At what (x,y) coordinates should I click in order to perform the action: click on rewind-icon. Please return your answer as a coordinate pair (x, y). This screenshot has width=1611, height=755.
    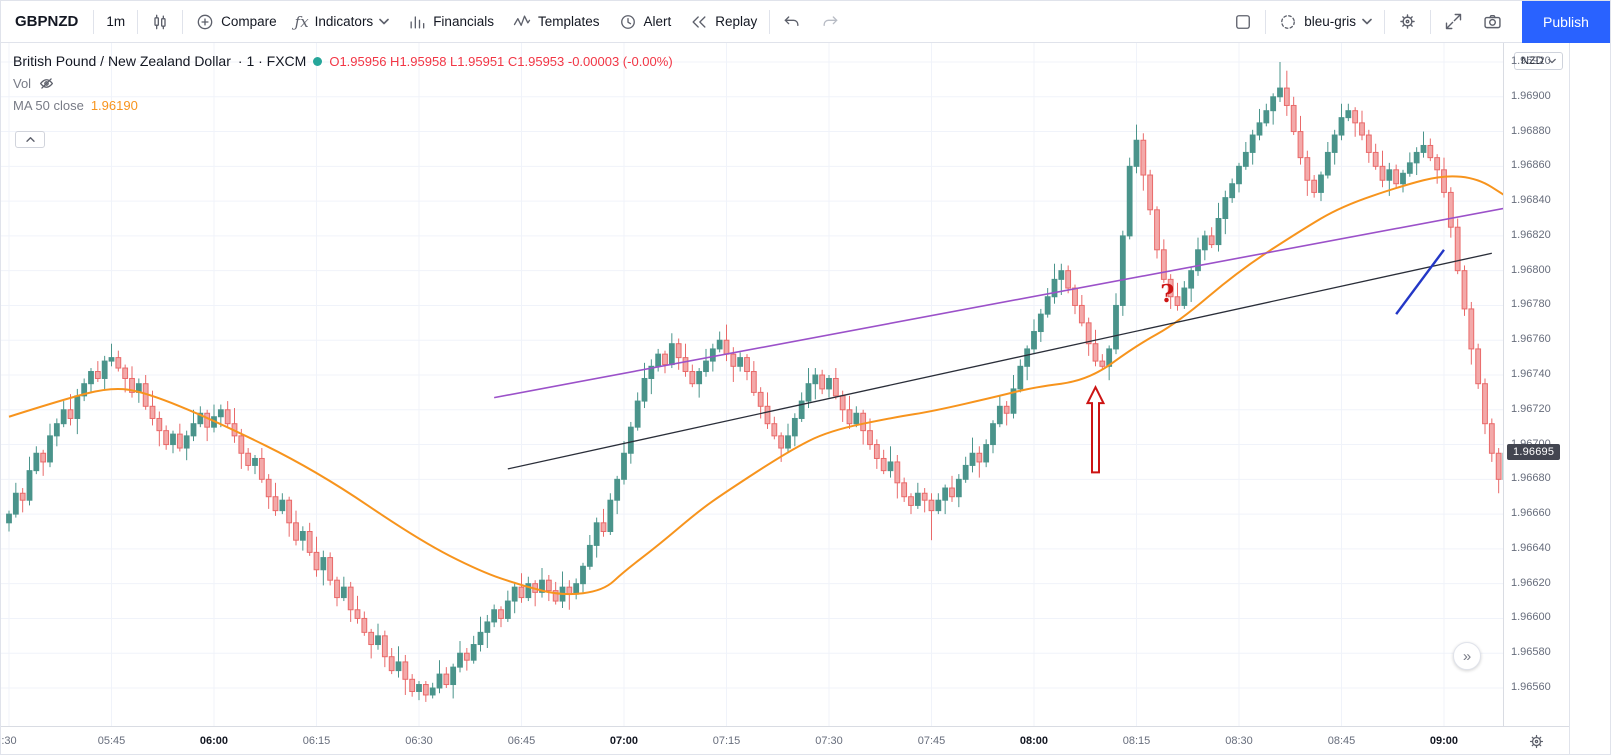
    Looking at the image, I should click on (699, 21).